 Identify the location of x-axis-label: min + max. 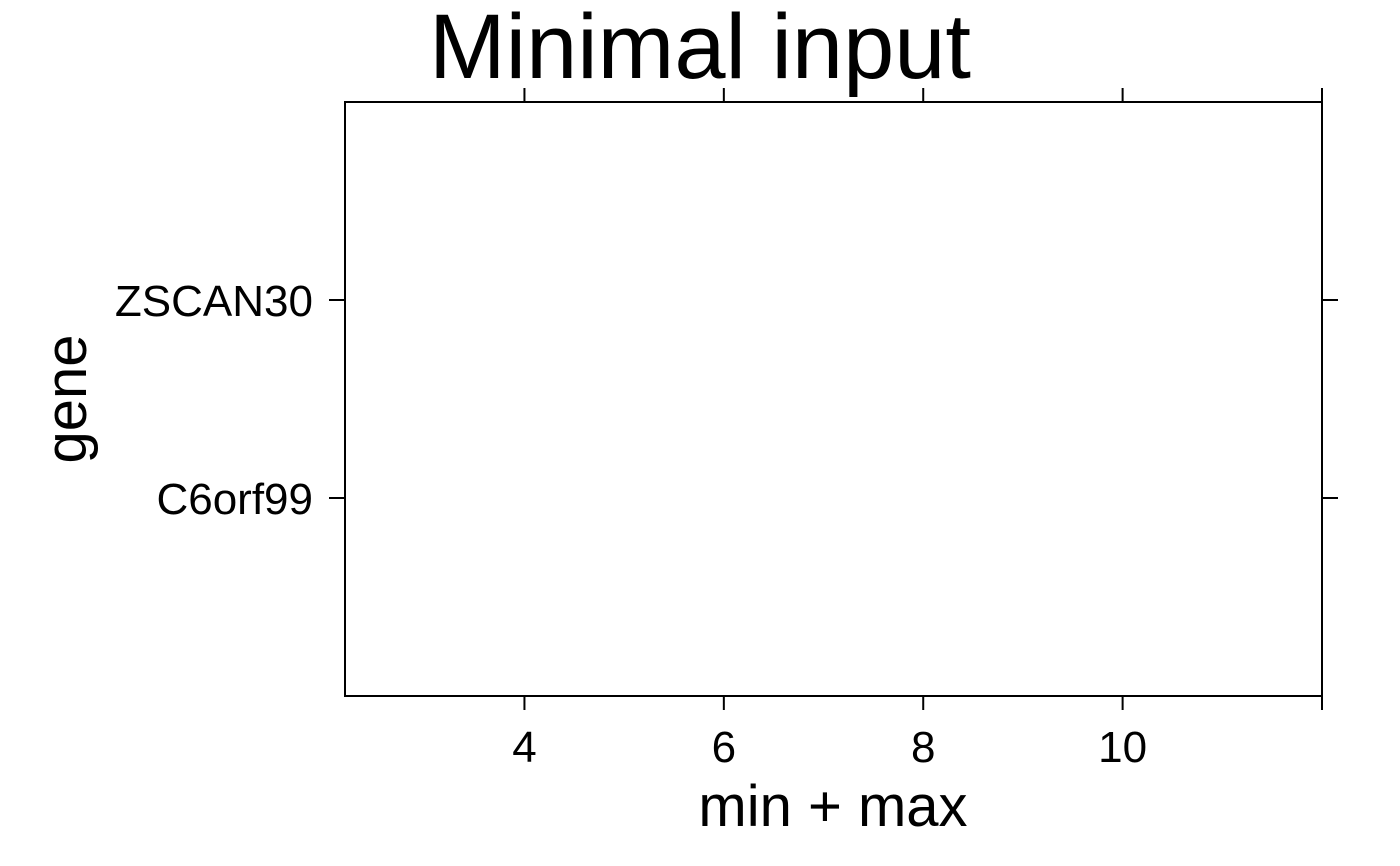
(832, 806).